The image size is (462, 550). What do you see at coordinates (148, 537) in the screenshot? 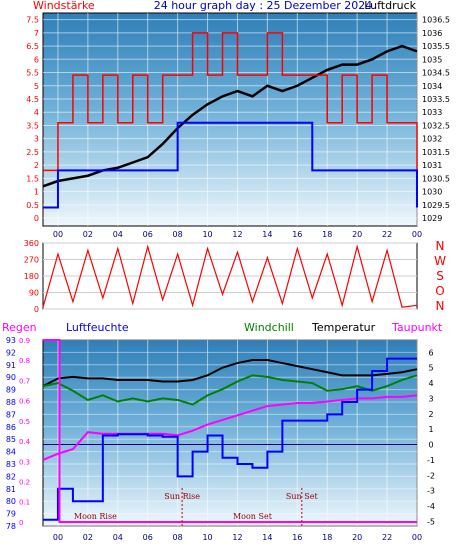
I see `p3-x-tick-label: 06` at bounding box center [148, 537].